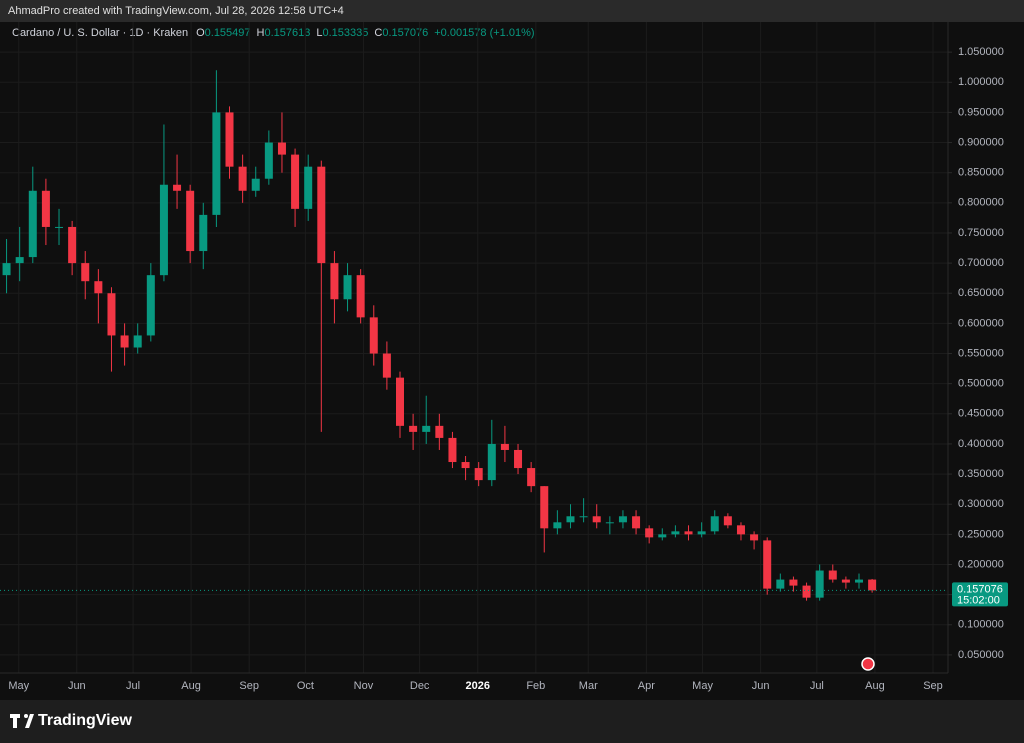 This screenshot has width=1024, height=743. I want to click on x-tick-label: Jul, so click(133, 686).